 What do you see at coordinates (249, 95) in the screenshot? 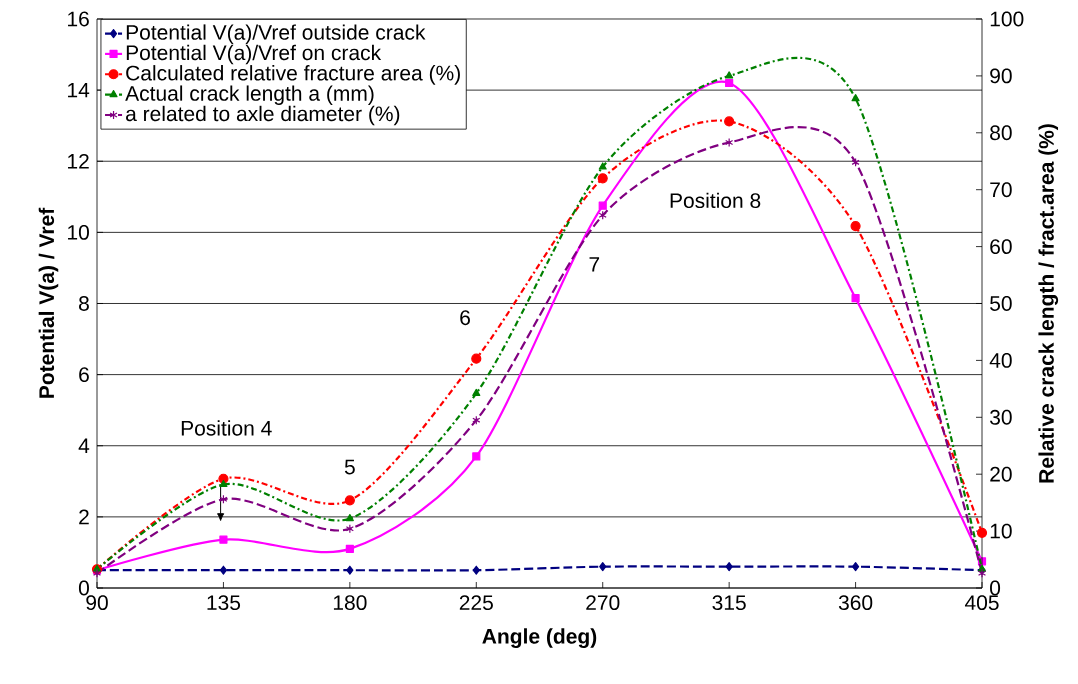
I see `legend-label: Actual crack length a (mm)` at bounding box center [249, 95].